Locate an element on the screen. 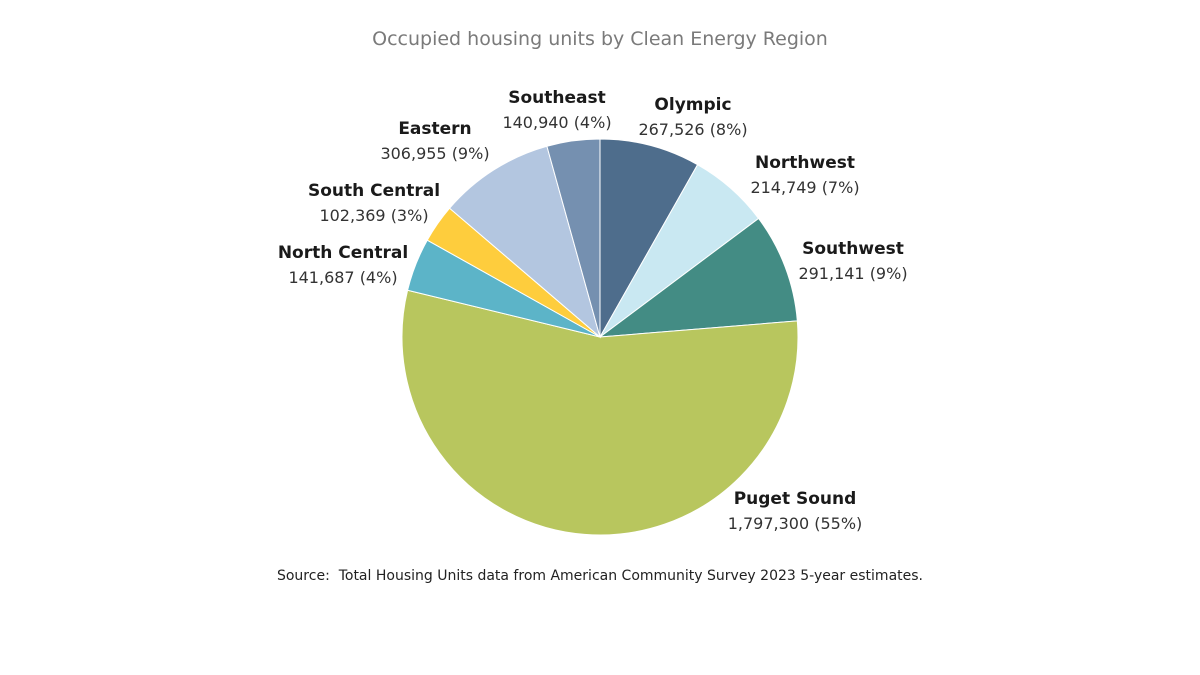 This screenshot has height=675, width=1200. source-label: Source: is located at coordinates (303, 576).